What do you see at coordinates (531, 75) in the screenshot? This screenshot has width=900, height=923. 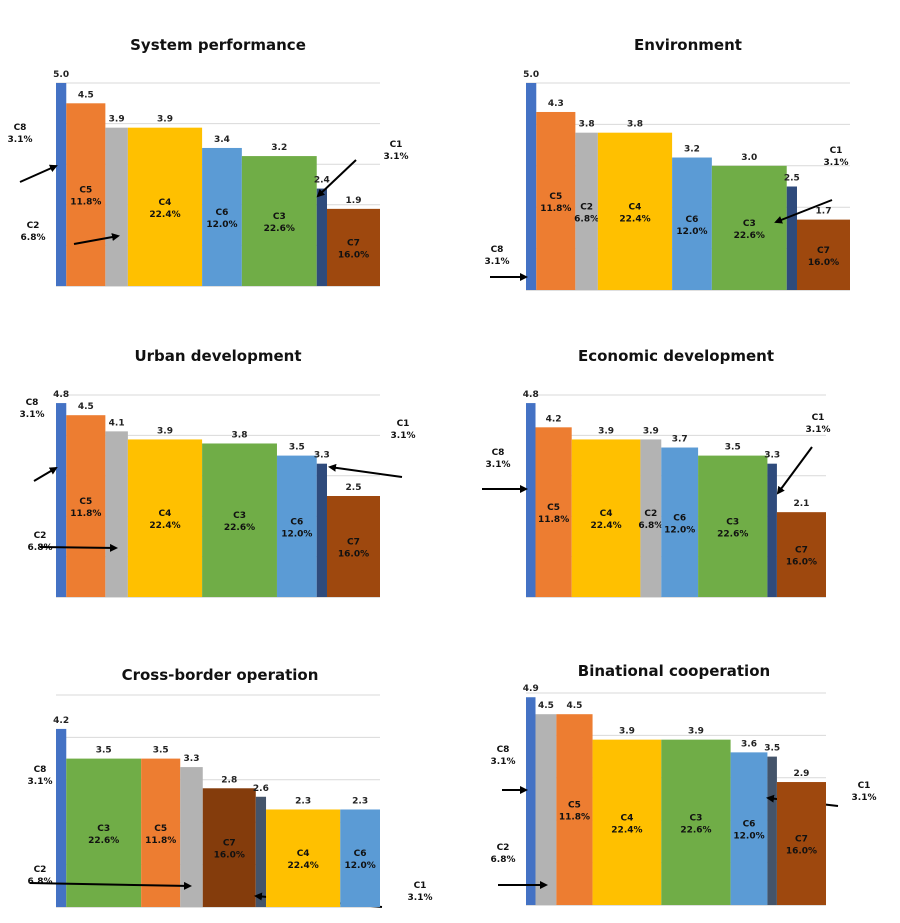 I see `data-label: 5.0` at bounding box center [531, 75].